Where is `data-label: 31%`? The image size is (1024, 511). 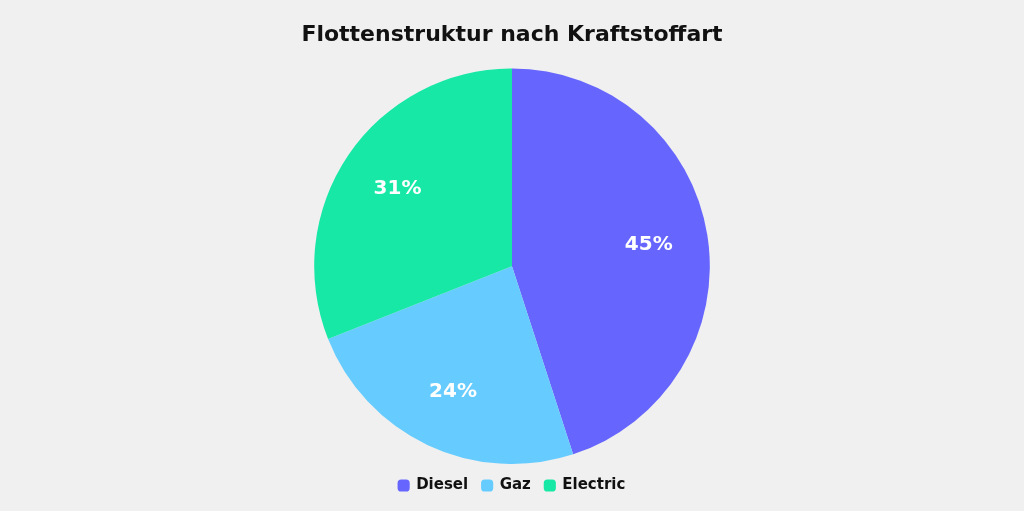
data-label: 31% is located at coordinates (397, 186).